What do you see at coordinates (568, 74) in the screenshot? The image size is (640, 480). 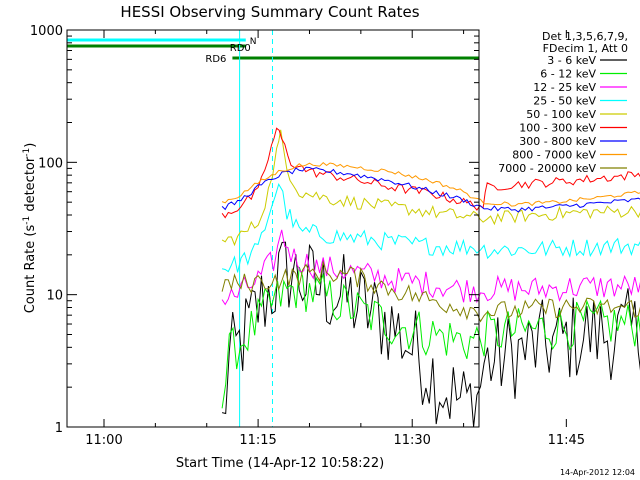 I see `legend-label-1: 6 - 12 keV` at bounding box center [568, 74].